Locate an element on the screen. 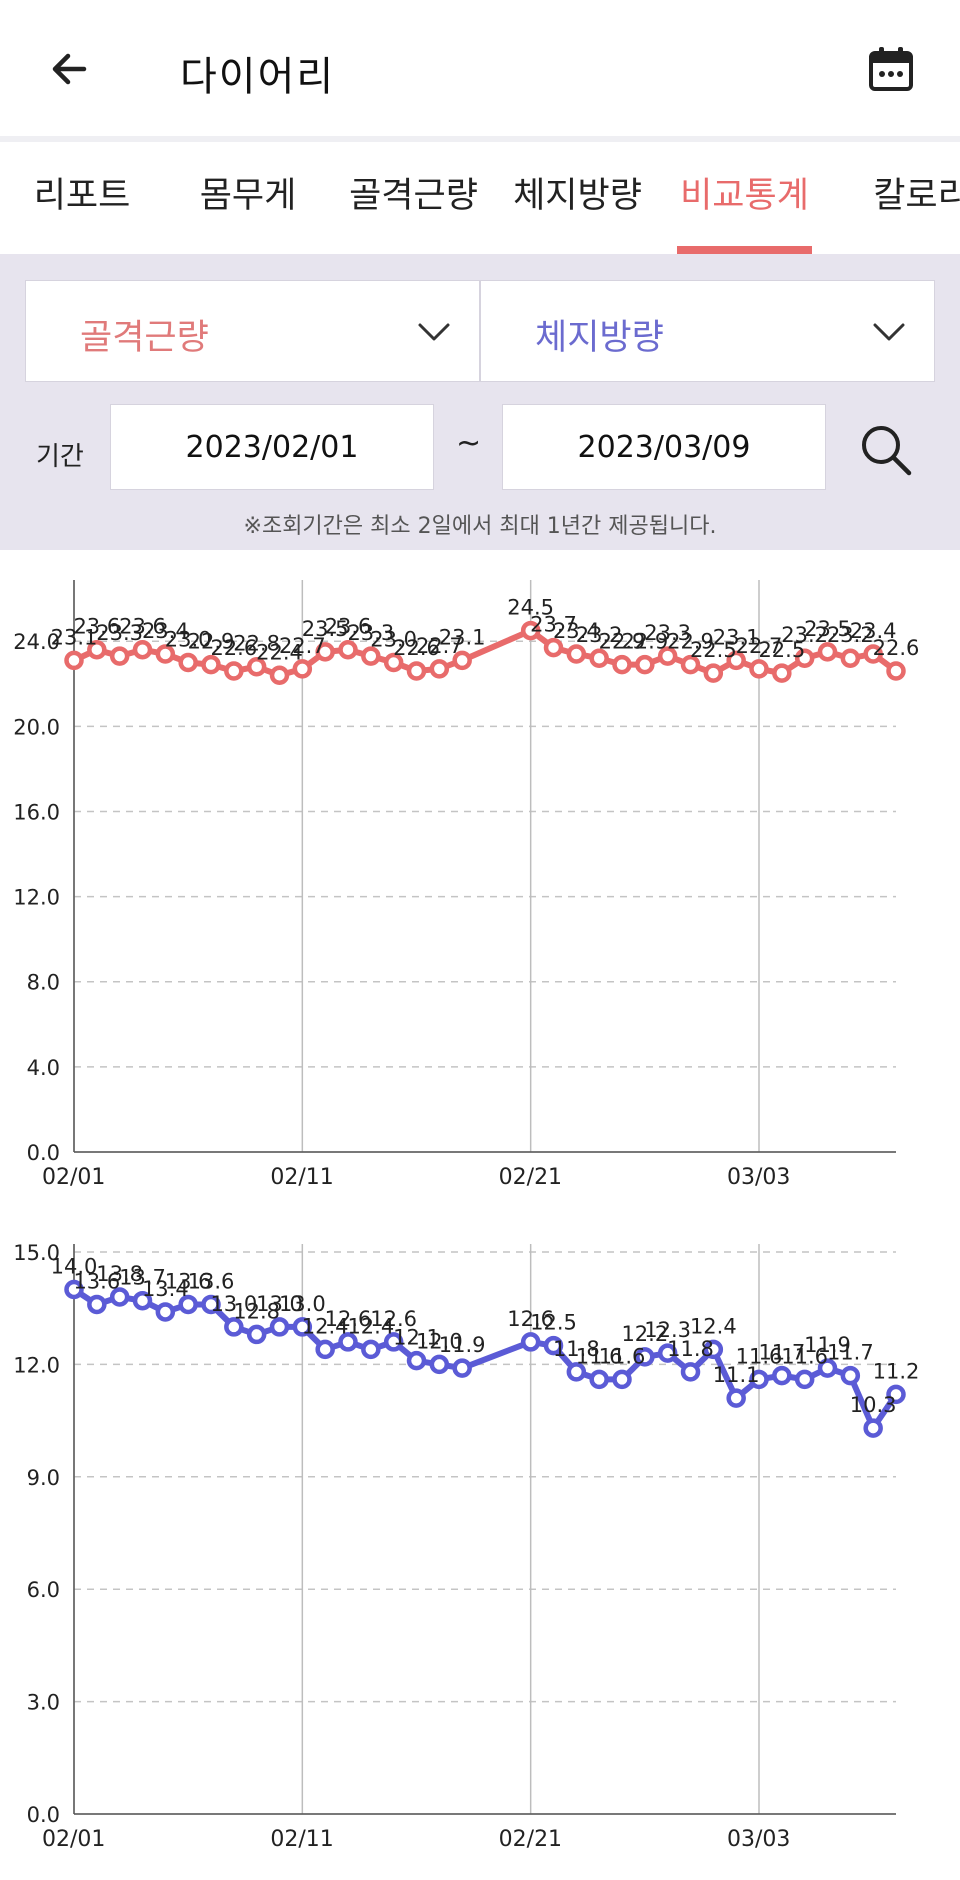 Image resolution: width=960 pixels, height=1880 pixels. tab-bar: 리포트 몸무게 골격근량 체지방량 비교통계 칼로리 is located at coordinates (480, 201).